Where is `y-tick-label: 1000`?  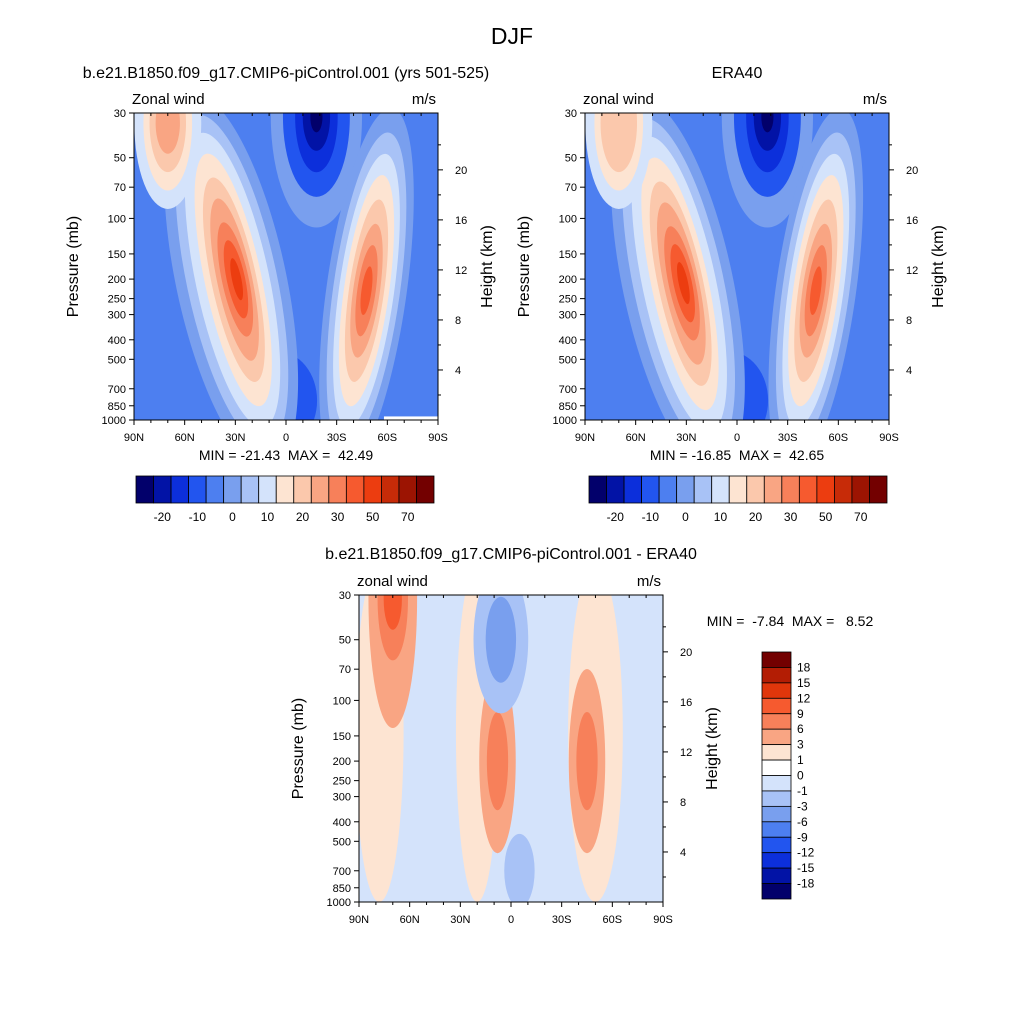
y-tick-label: 1000 is located at coordinates (339, 903).